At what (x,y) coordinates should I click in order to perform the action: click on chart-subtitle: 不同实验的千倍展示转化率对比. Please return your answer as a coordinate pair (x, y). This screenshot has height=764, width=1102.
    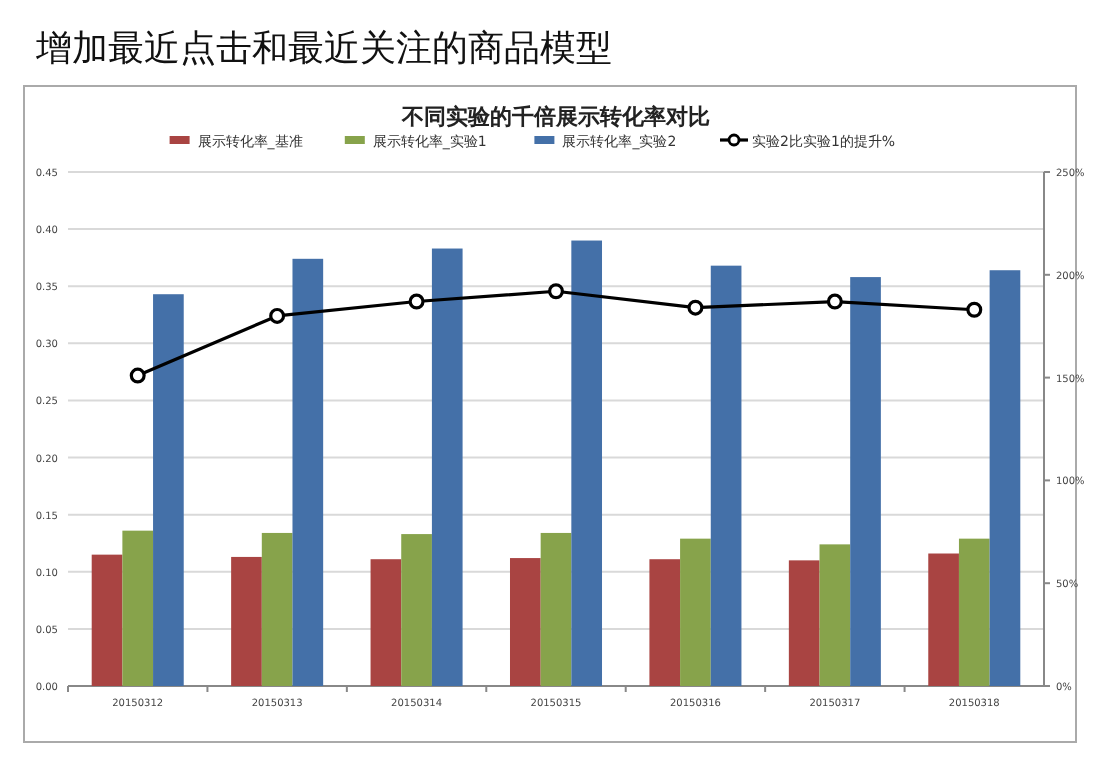
    Looking at the image, I should click on (555, 117).